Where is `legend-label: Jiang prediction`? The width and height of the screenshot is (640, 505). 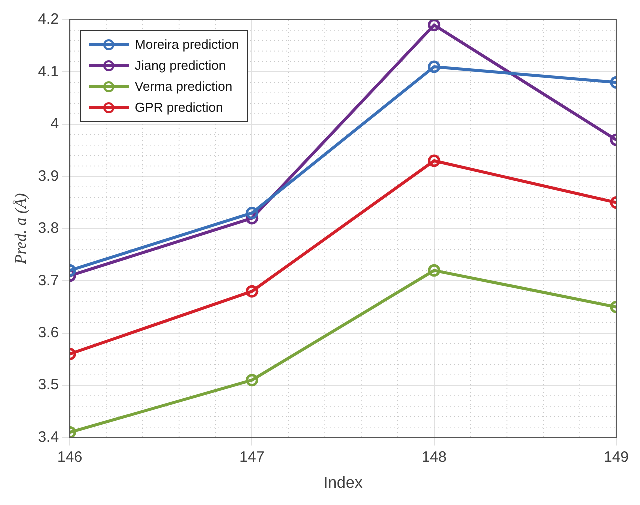 legend-label: Jiang prediction is located at coordinates (180, 65).